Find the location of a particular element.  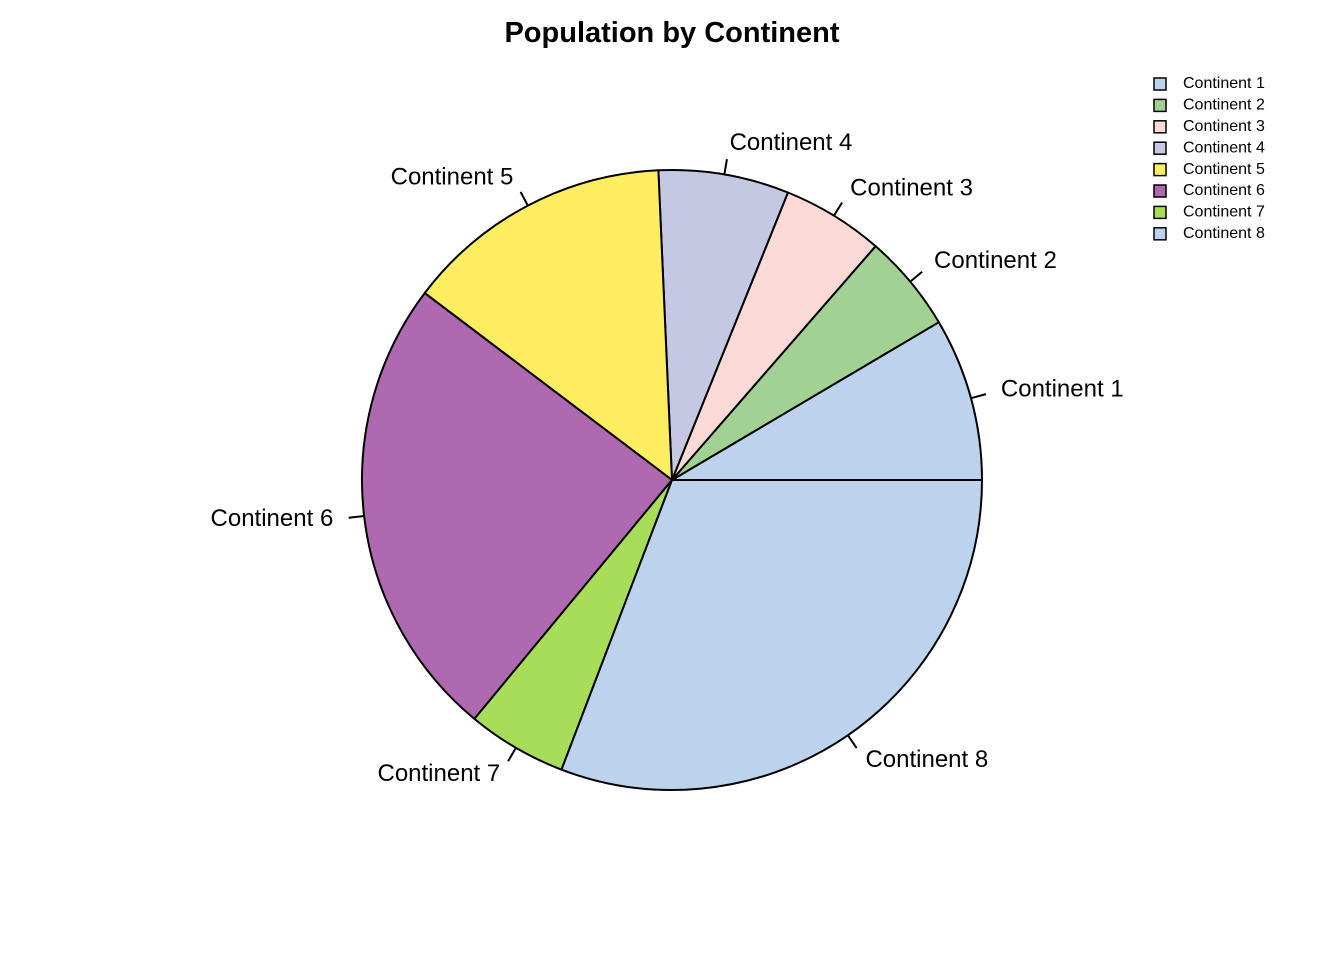

legend-label-2: Continent 2 is located at coordinates (1224, 105).